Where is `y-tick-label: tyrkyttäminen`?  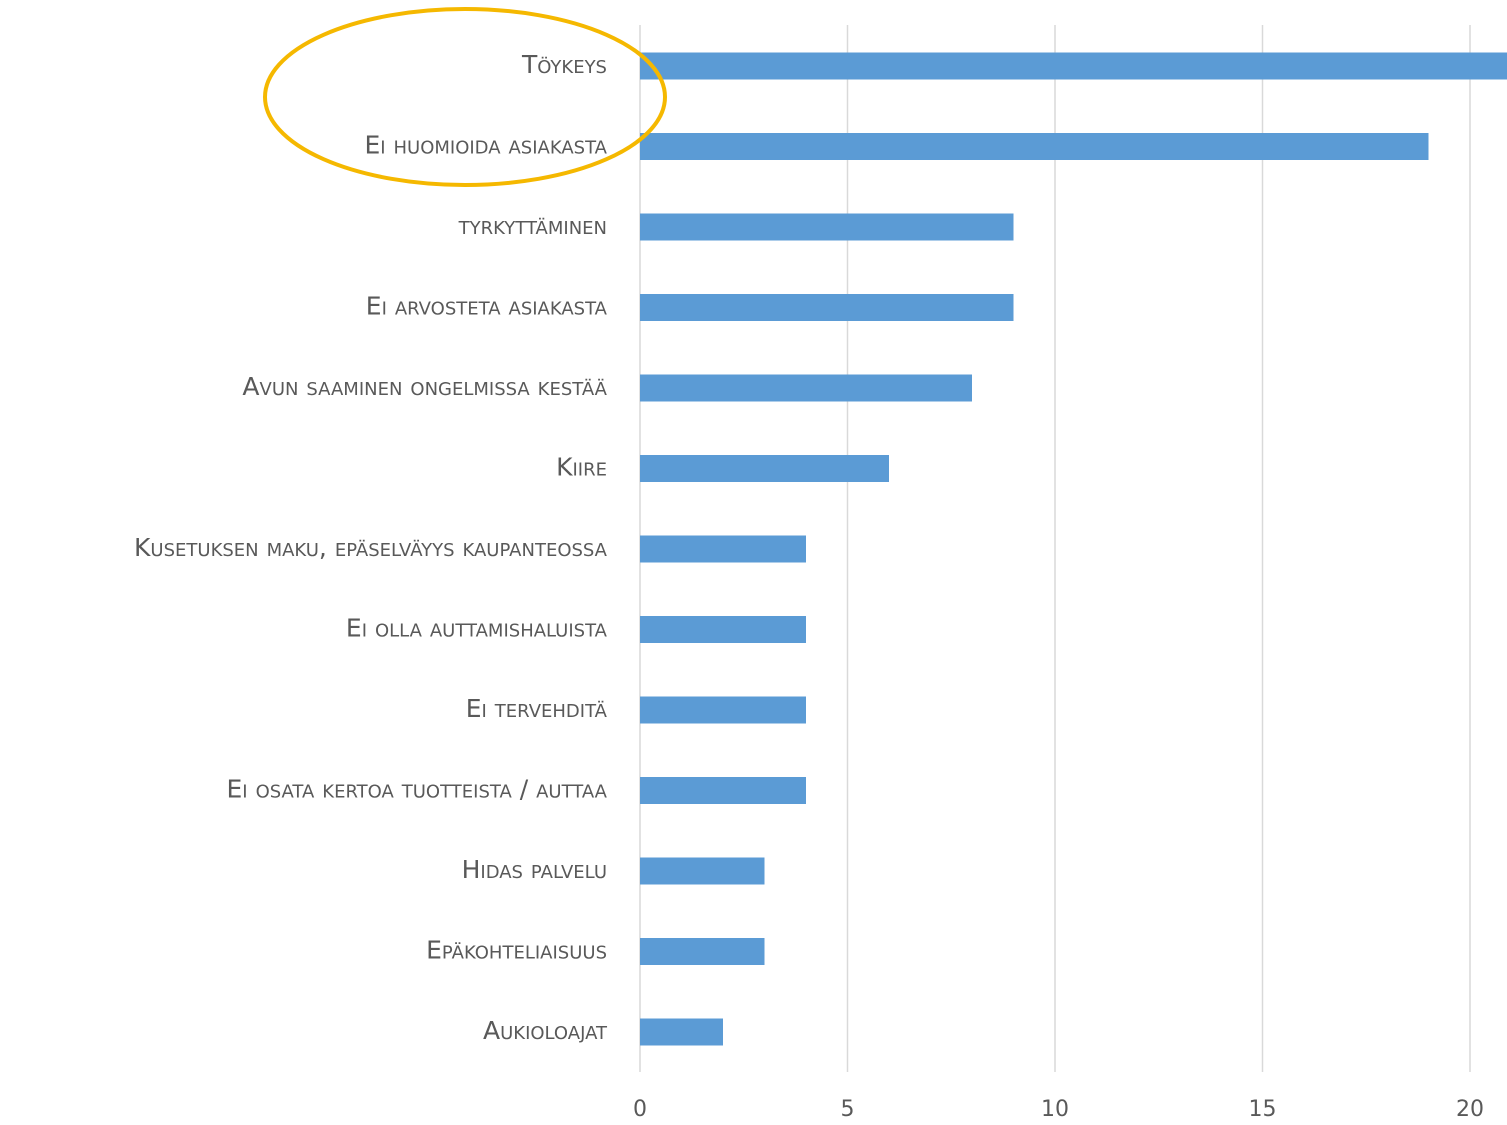 y-tick-label: tyrkyttäminen is located at coordinates (532, 225).